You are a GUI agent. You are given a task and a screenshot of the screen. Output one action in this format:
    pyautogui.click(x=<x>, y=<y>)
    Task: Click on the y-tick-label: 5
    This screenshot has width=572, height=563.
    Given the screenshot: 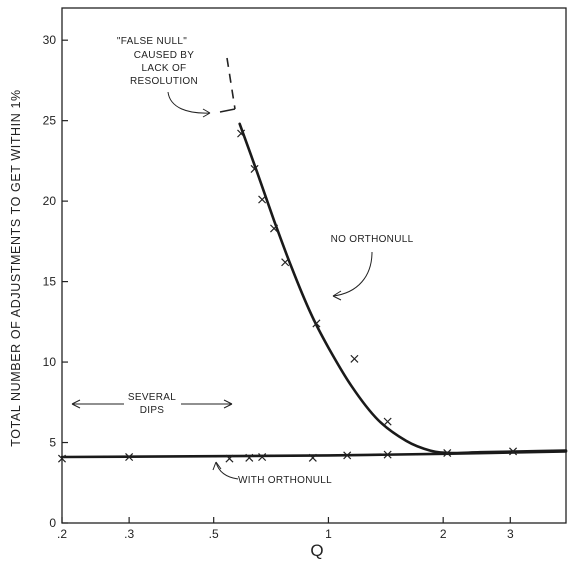 What is the action you would take?
    pyautogui.click(x=52, y=443)
    